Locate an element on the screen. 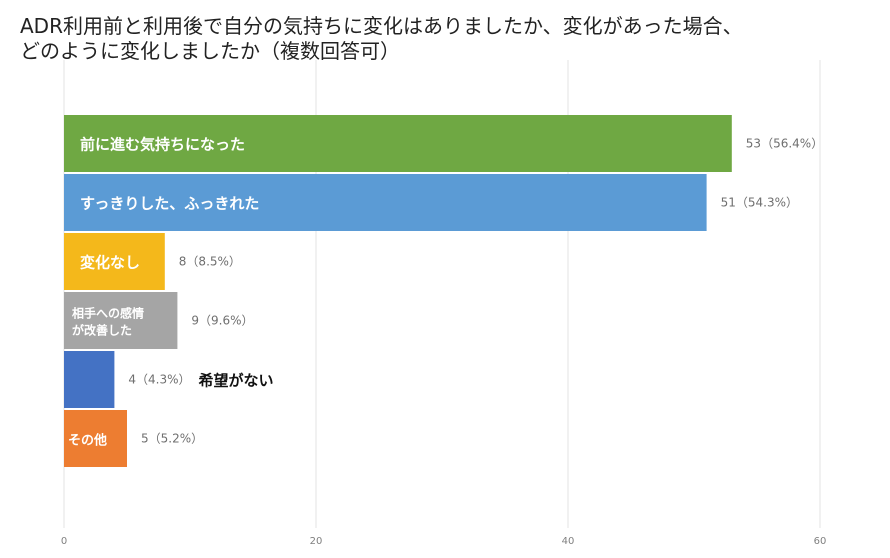  value-label: 5（5.2%） is located at coordinates (172, 439).